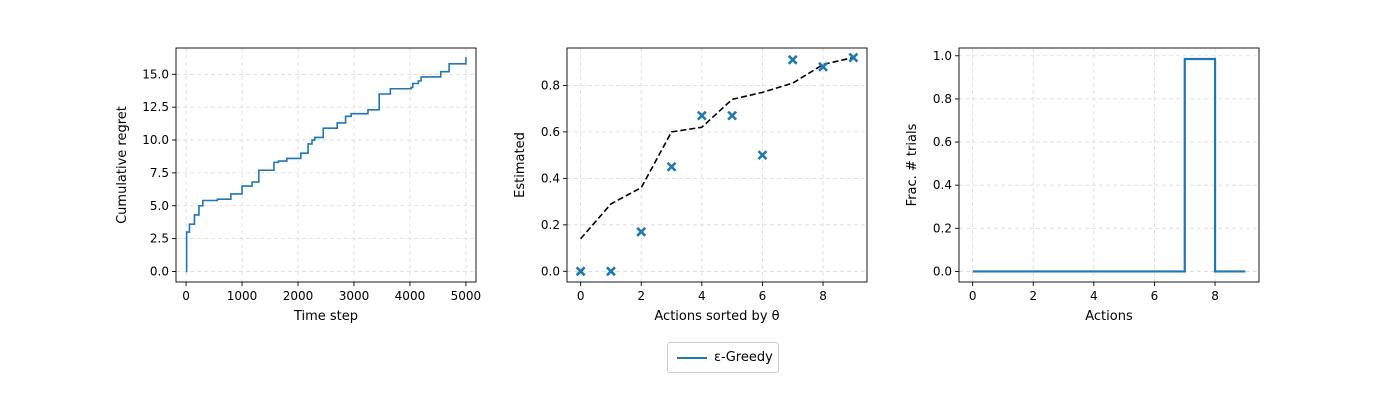 This screenshot has height=400, width=1400. I want to click on x-axis-label: Actions sorted by θ, so click(716, 316).